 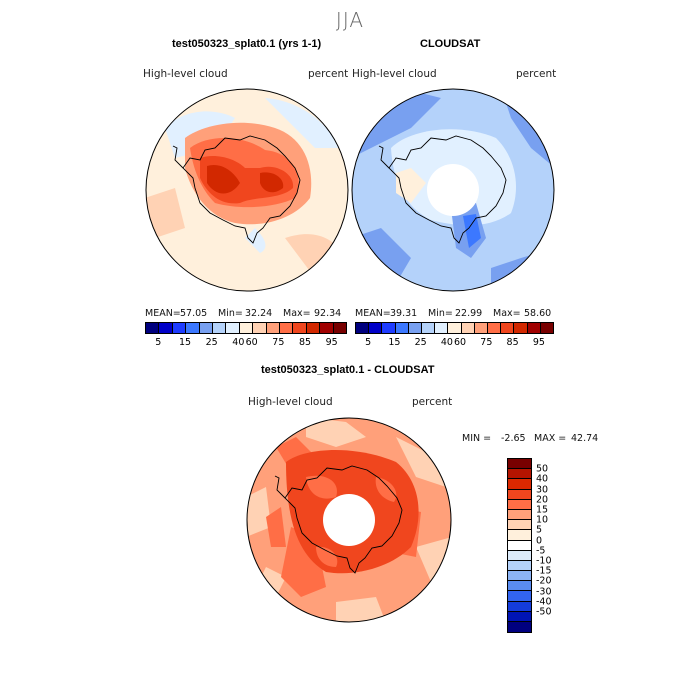 What do you see at coordinates (477, 438) in the screenshot?
I see `diff-min-label: MIN =` at bounding box center [477, 438].